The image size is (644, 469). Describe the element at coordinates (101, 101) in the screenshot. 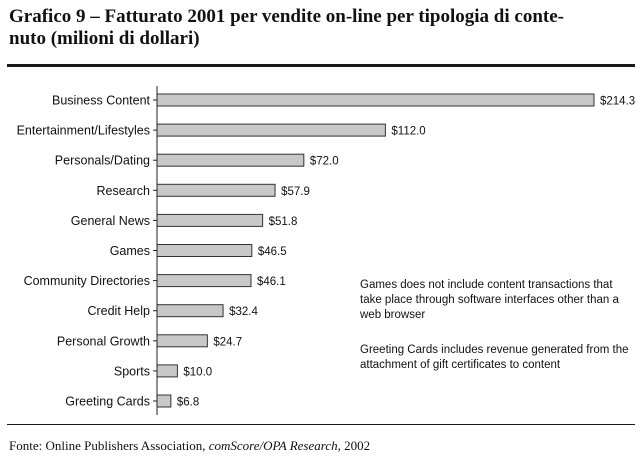

I see `category-label: Business Content` at that location.